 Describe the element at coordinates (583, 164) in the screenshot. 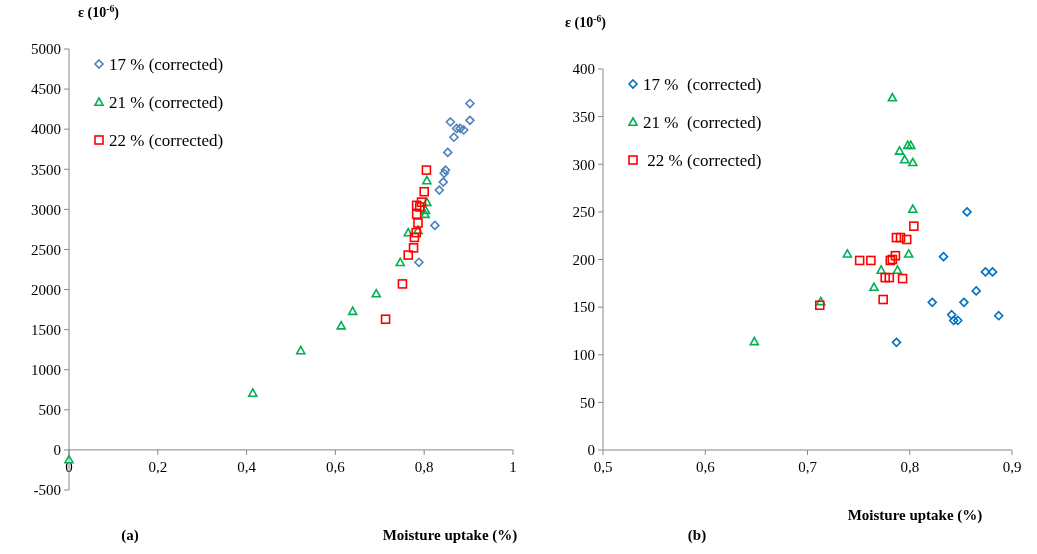

I see `y-tick-label: 300` at that location.